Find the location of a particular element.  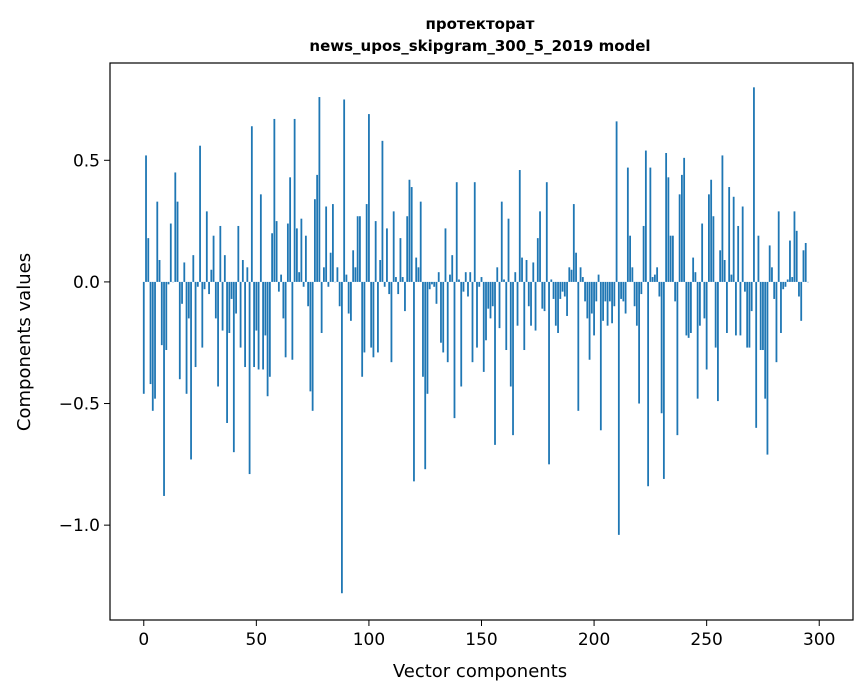

x-tick-label: 250 is located at coordinates (706, 640).